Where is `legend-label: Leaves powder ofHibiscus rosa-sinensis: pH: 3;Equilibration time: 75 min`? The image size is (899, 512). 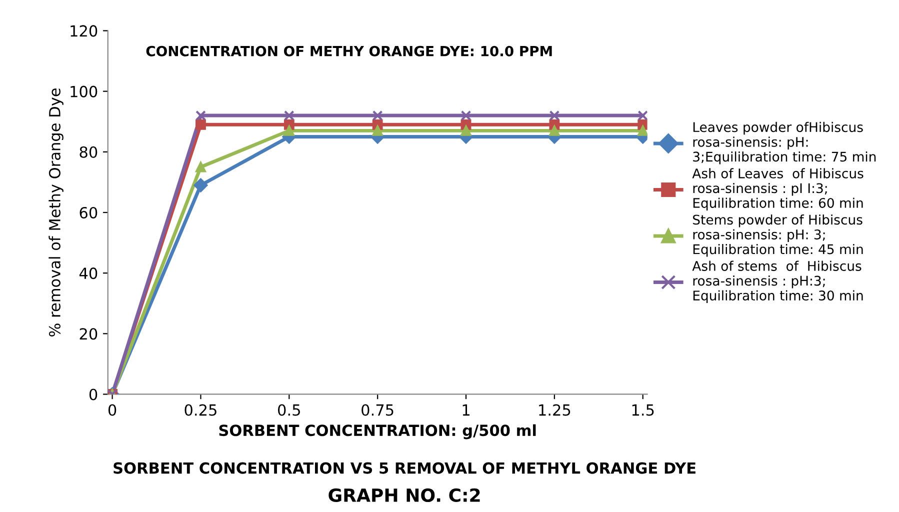 legend-label: Leaves powder ofHibiscus rosa-sinensis: pH: 3;Equilibration time: 75 min is located at coordinates (784, 143).